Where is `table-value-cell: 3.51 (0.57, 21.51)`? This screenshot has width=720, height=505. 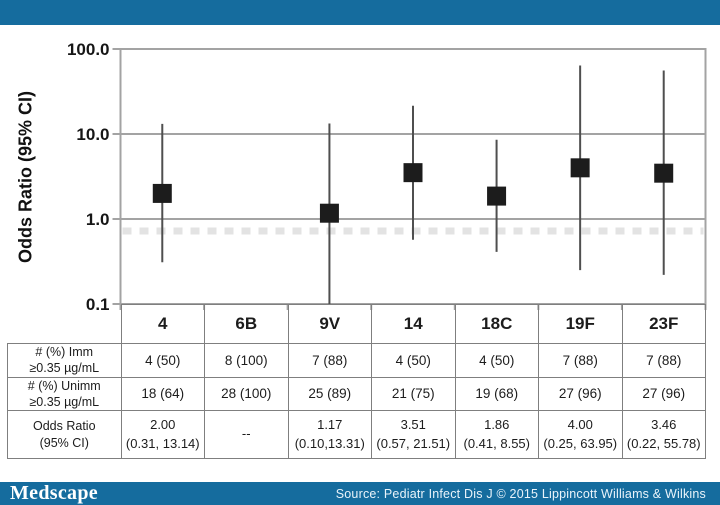
table-value-cell: 3.51 (0.57, 21.51) is located at coordinates (413, 434).